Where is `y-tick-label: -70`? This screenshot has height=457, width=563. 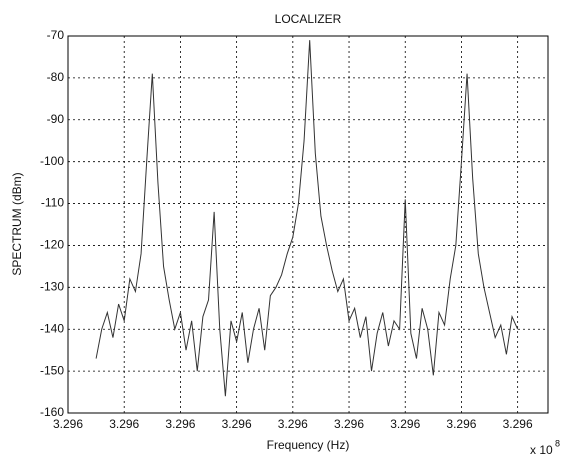 y-tick-label: -70 is located at coordinates (56, 35).